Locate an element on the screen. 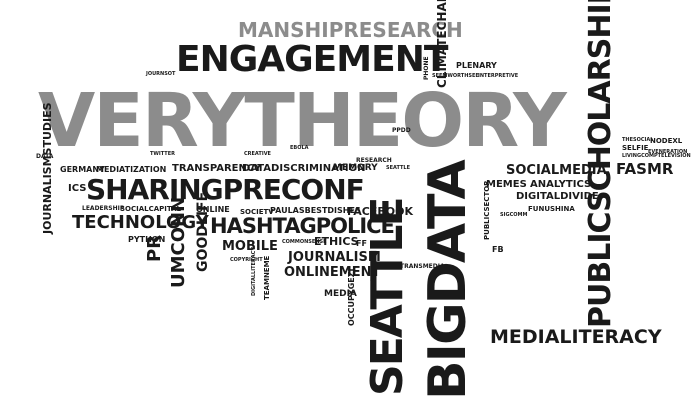 The width and height of the screenshot is (700, 400). word-fb: FB is located at coordinates (498, 249).